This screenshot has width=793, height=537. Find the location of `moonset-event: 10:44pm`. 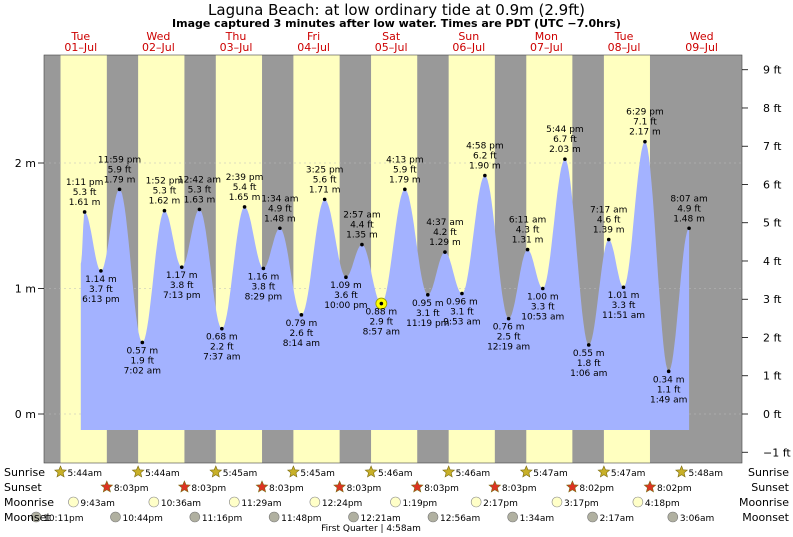

moonset-event: 10:44pm is located at coordinates (136, 517).